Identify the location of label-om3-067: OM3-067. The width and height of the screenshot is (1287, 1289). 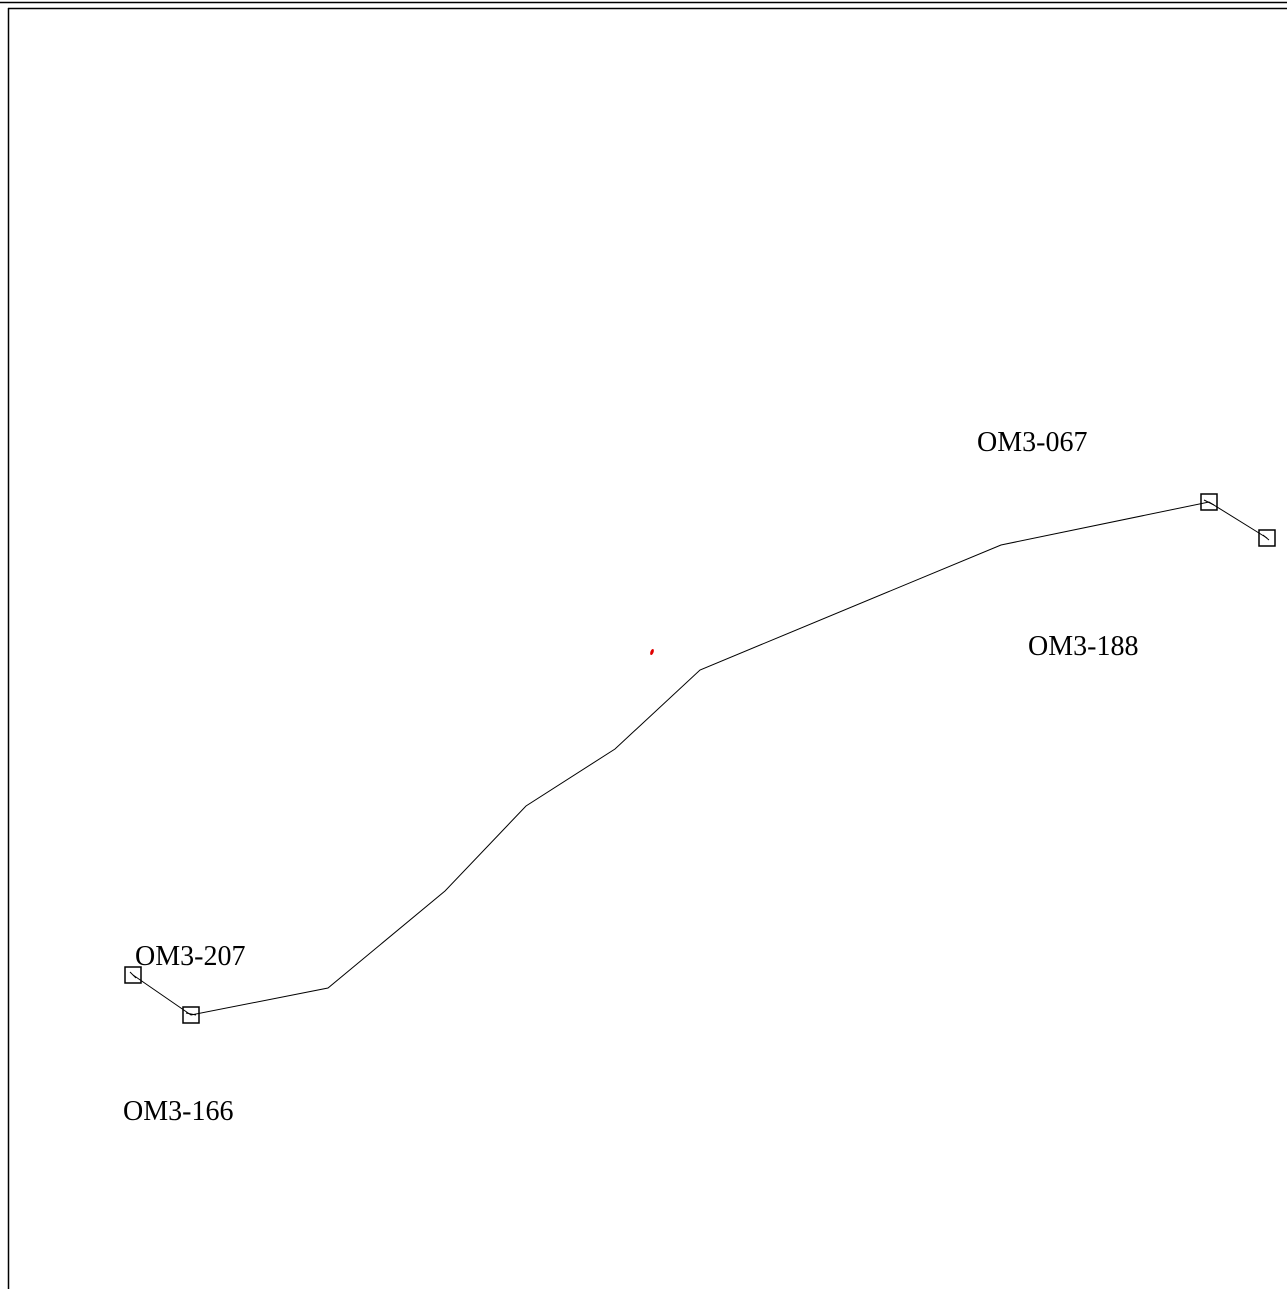
(1032, 442).